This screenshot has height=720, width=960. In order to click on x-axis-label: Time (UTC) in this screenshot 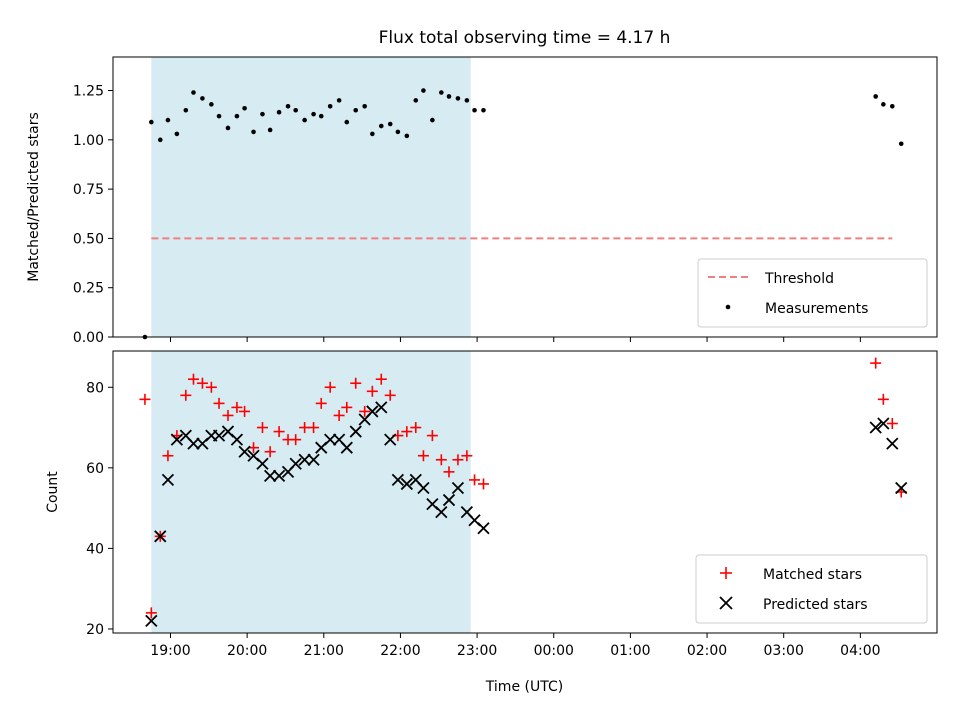, I will do `click(524, 687)`.